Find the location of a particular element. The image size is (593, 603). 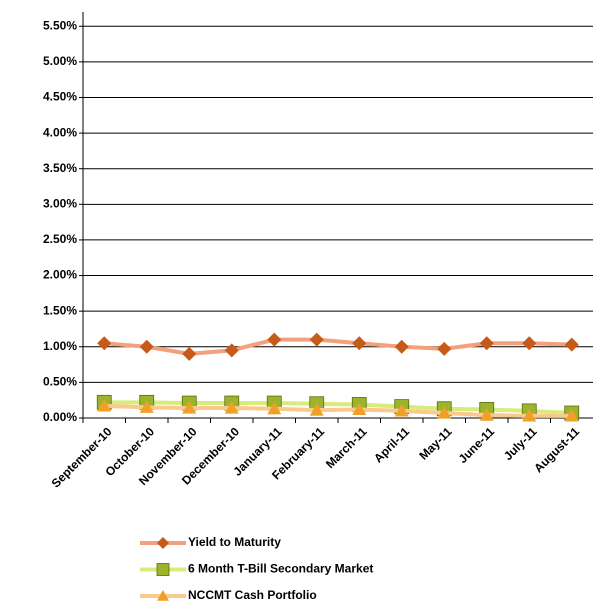

y-tick-label: 0.50% is located at coordinates (60, 382).